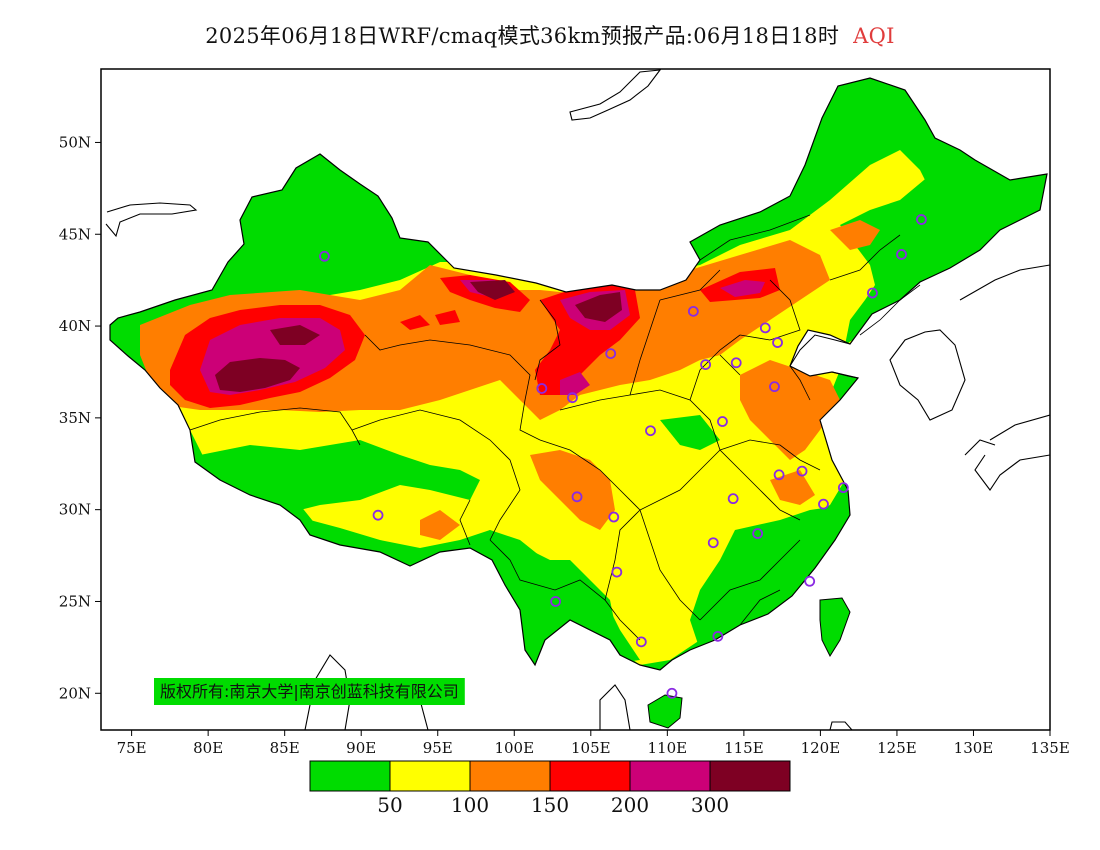 The image size is (1100, 850). I want to click on x-tick-label: 110E, so click(668, 748).